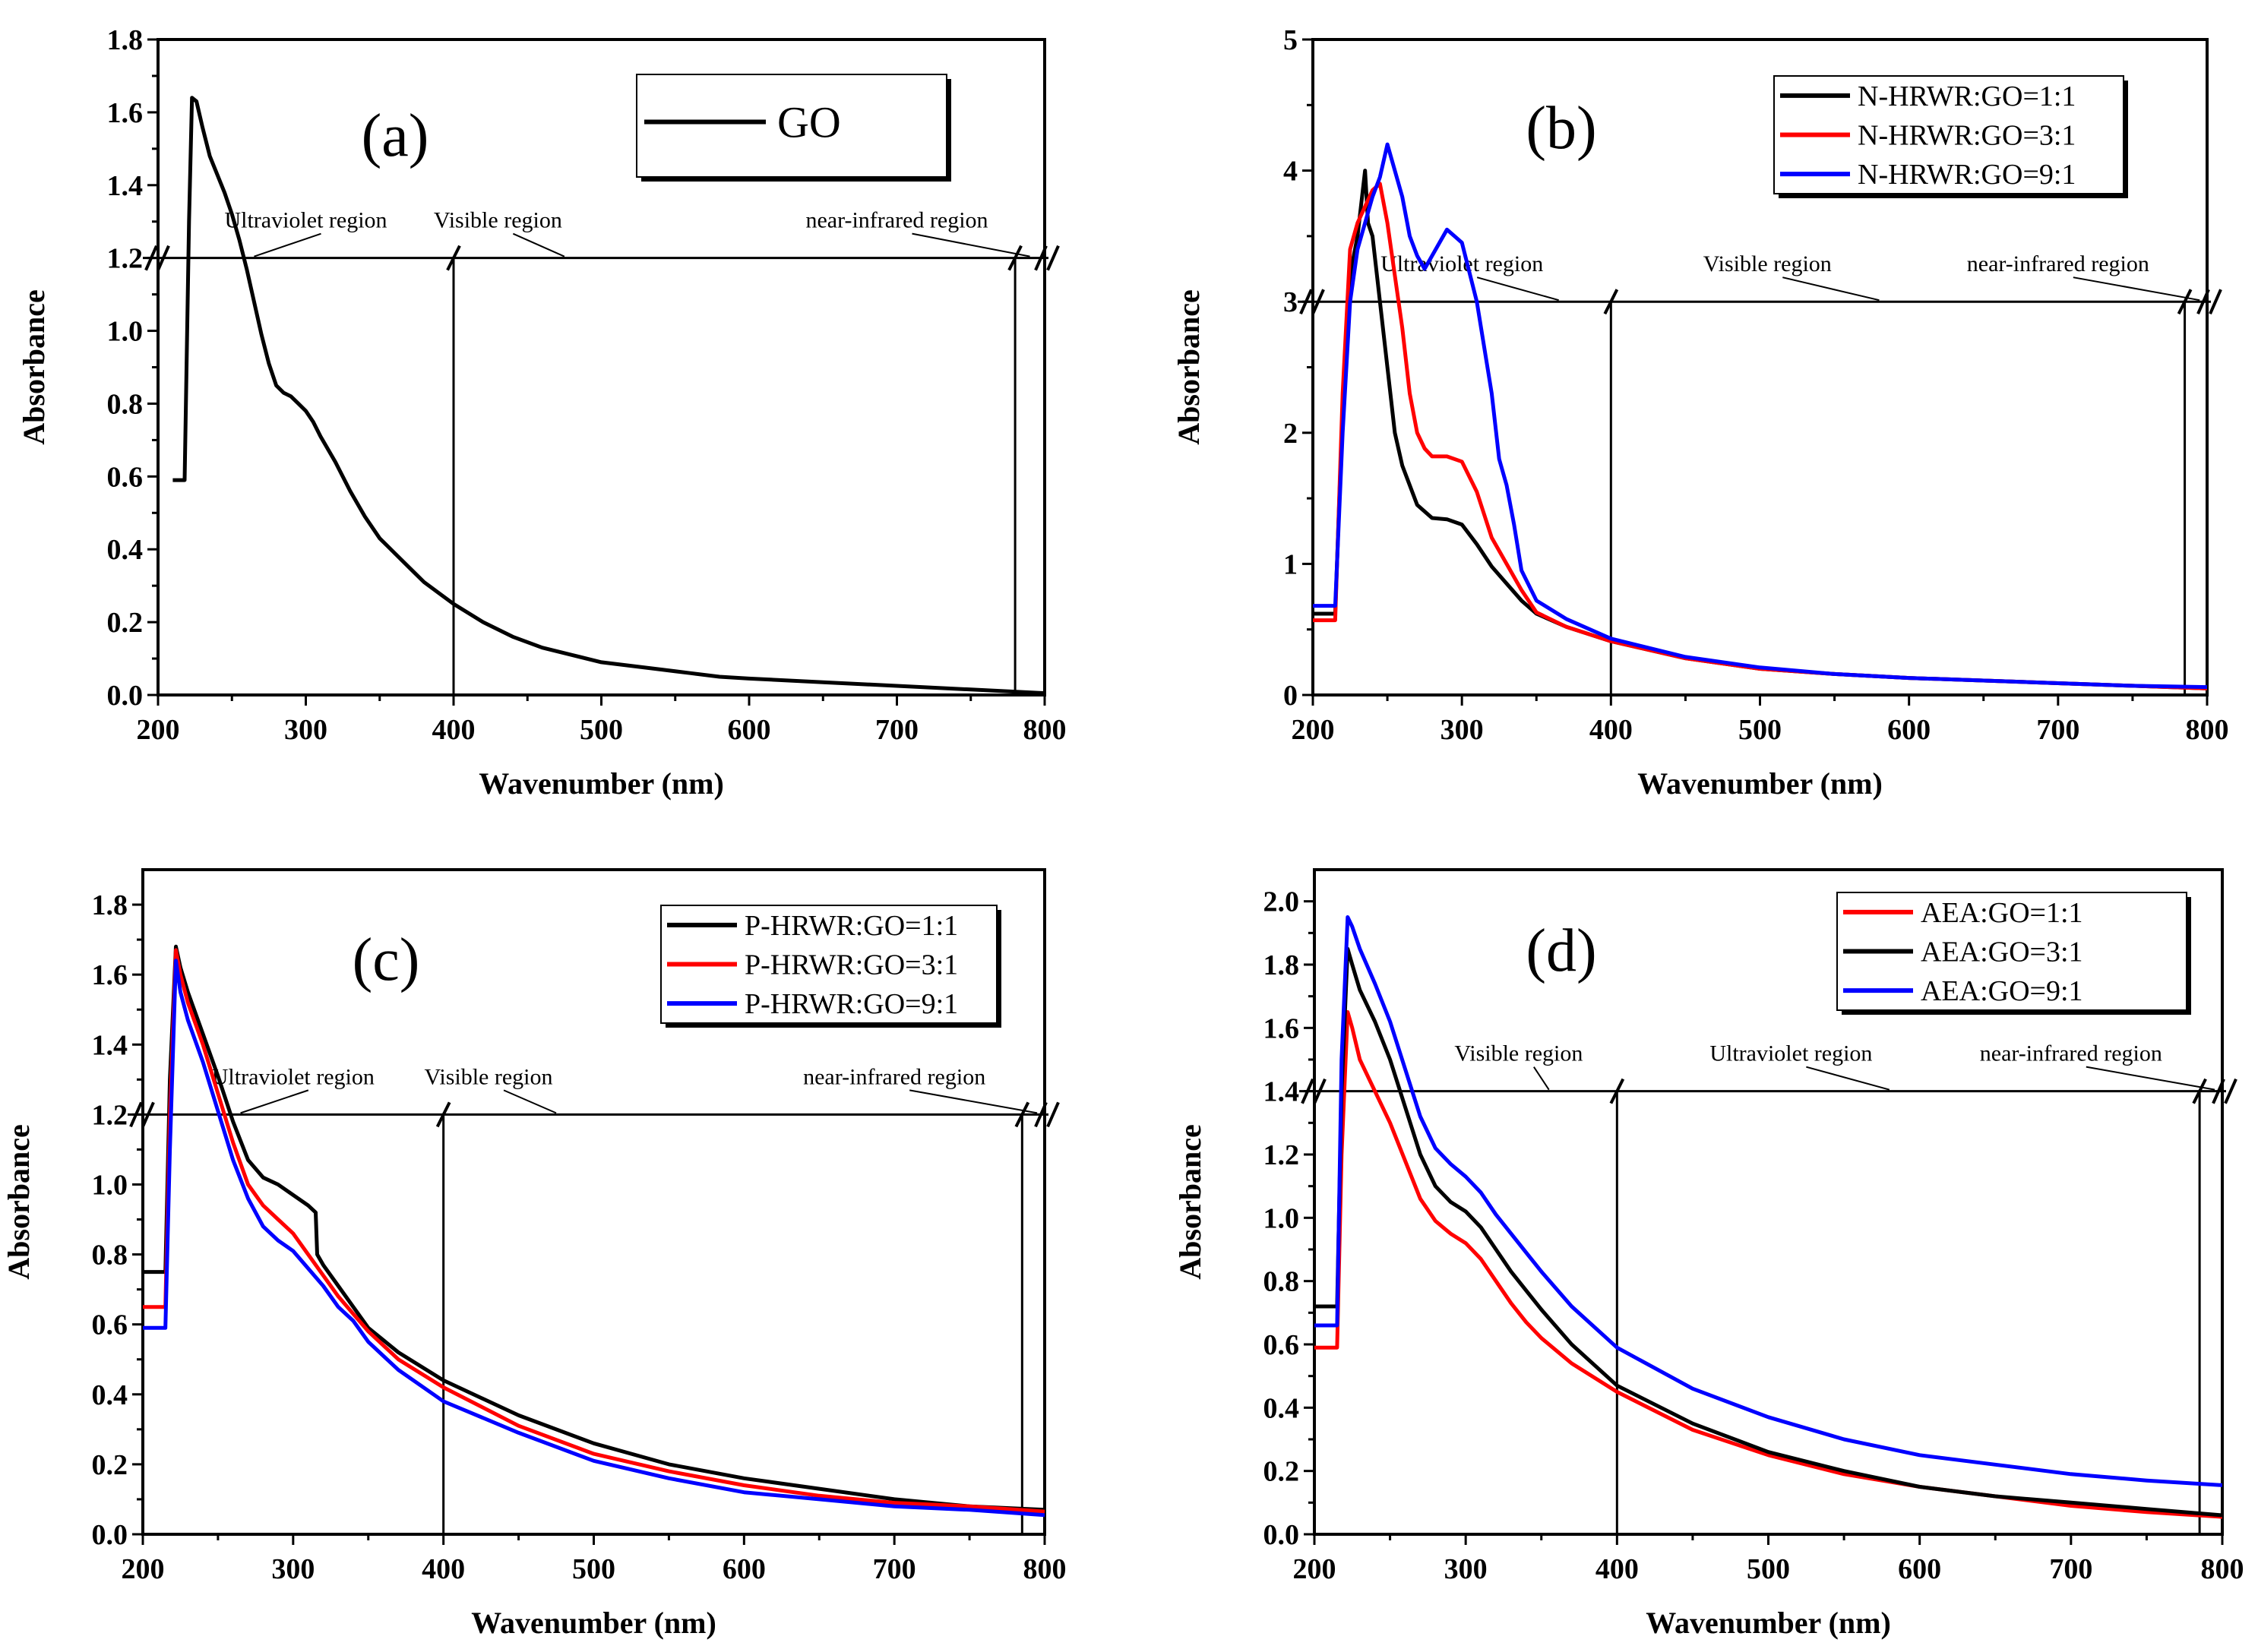 This screenshot has width=2258, height=1652. I want to click on legend: N-HRWR:GO=1:1 N-HRWR:GO=3:1 N-HRWR:GO=9:1, so click(1951, 136).